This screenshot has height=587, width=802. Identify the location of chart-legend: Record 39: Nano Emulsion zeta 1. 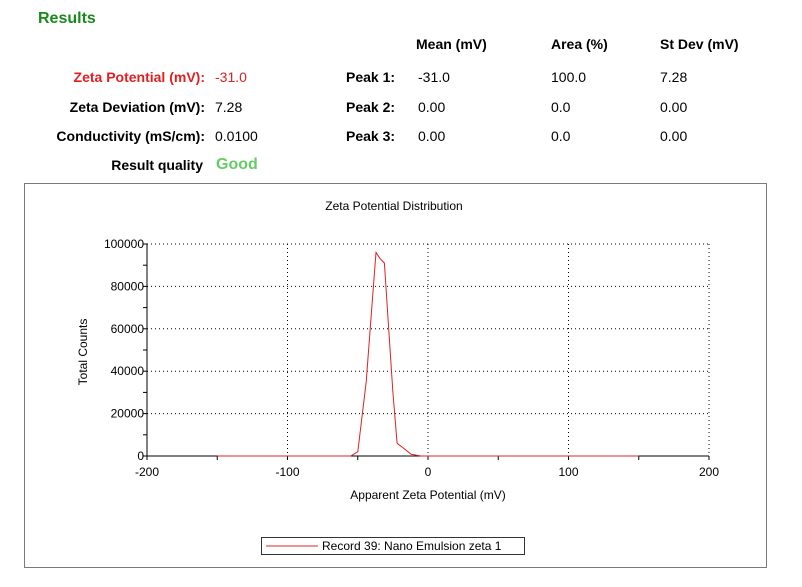
(393, 546).